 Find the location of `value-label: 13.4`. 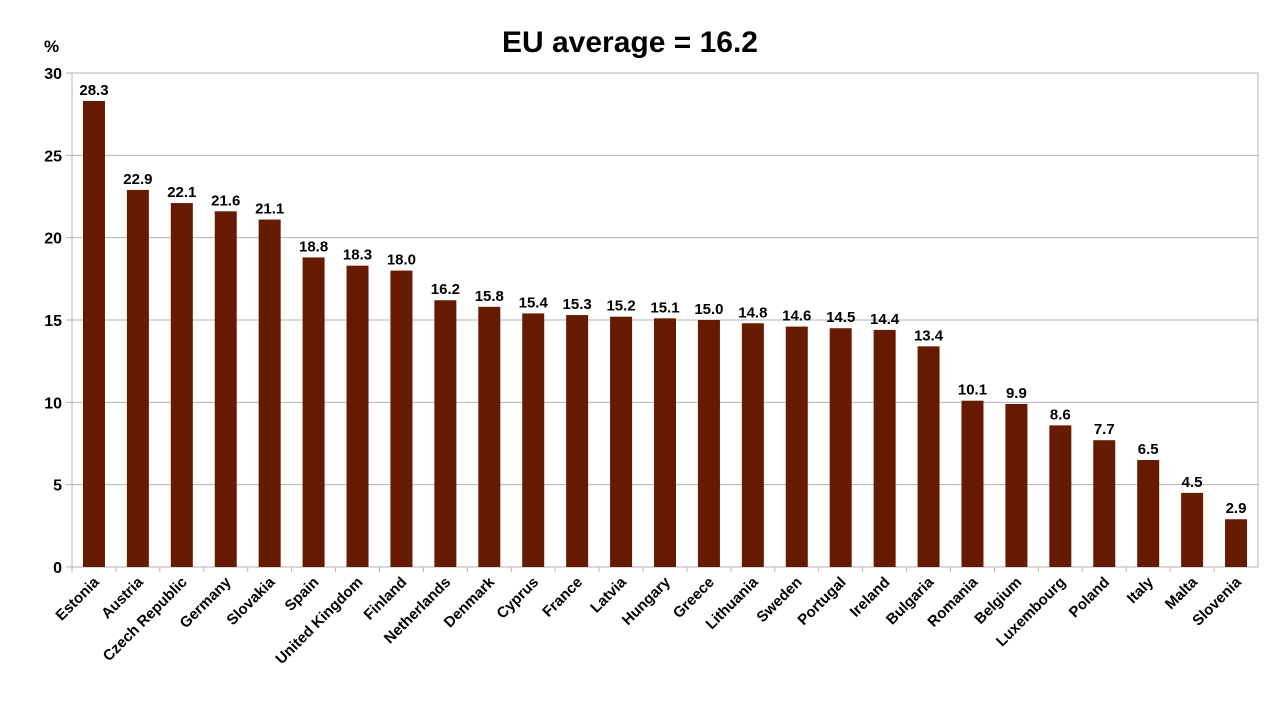

value-label: 13.4 is located at coordinates (929, 335).